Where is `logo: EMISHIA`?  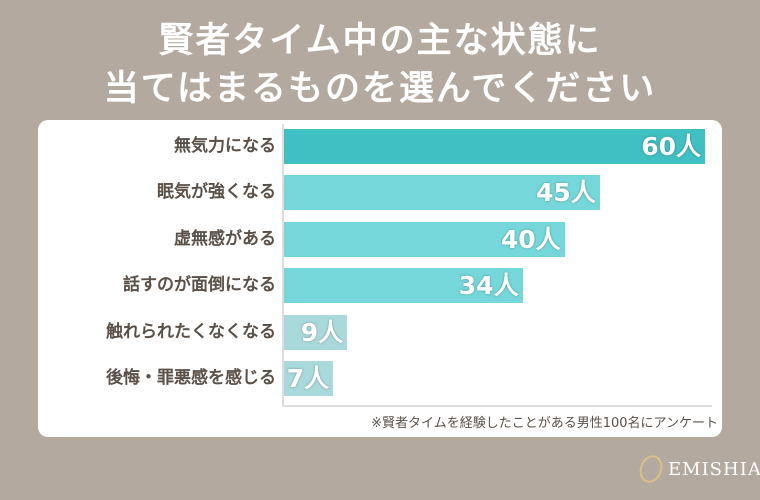
logo: EMISHIA is located at coordinates (697, 469).